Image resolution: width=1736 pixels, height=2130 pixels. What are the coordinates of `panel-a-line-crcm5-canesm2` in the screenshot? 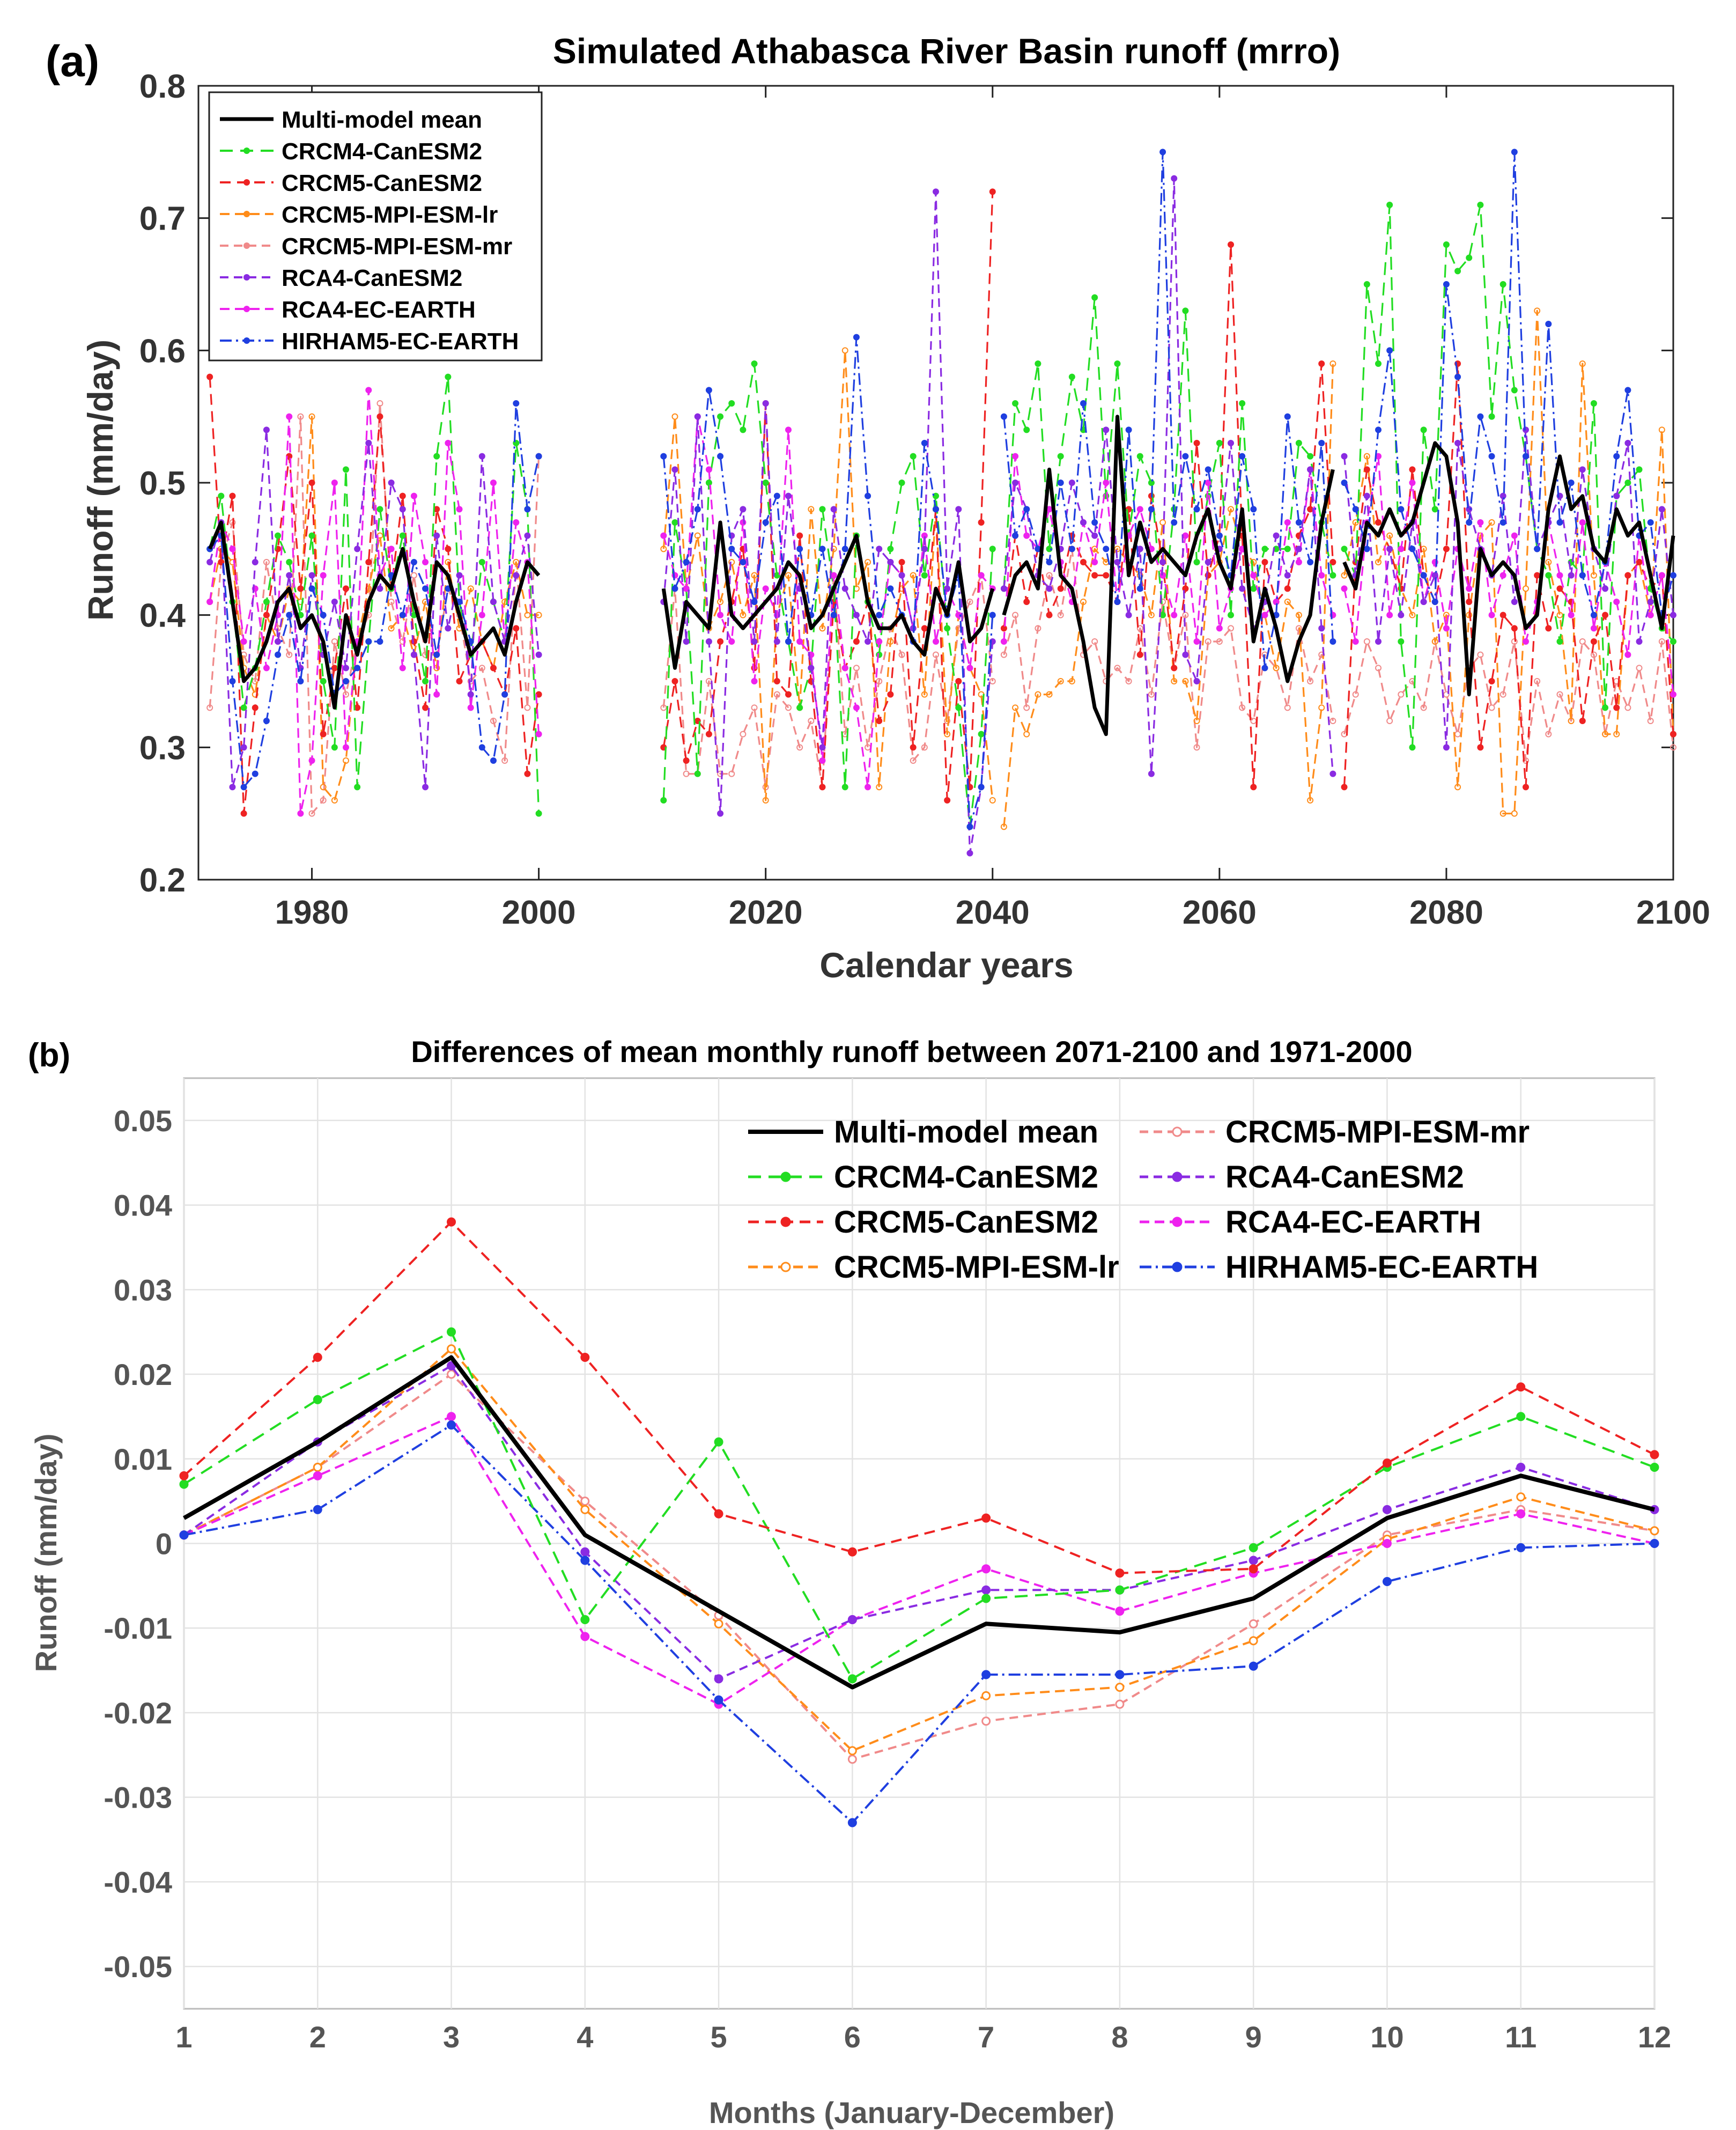 It's located at (374, 596).